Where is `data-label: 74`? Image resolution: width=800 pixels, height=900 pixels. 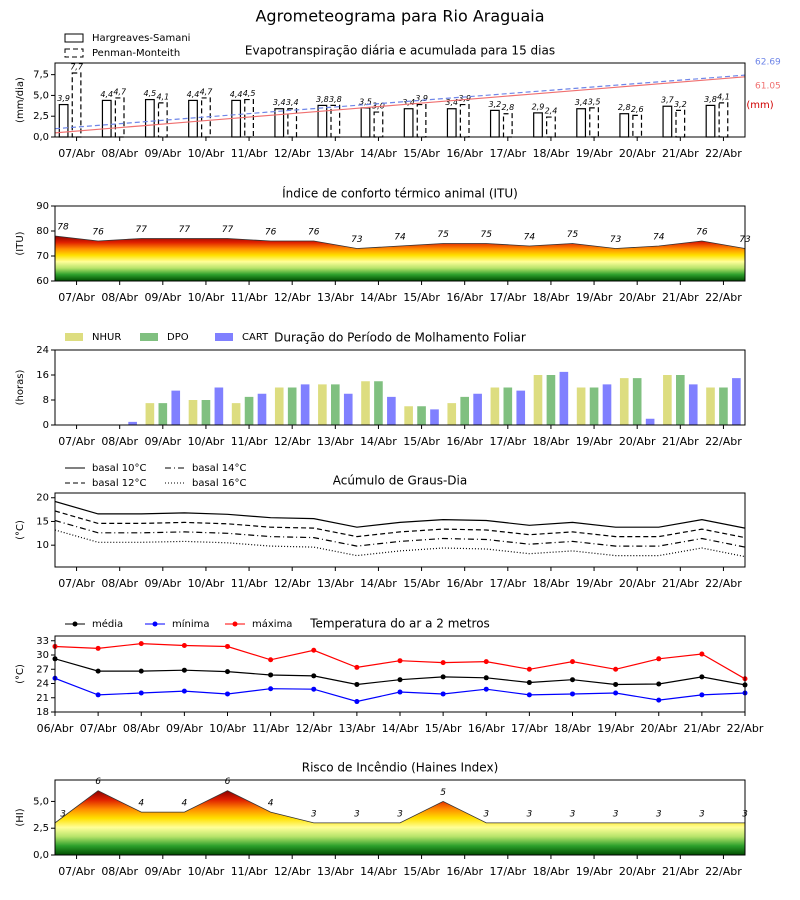 data-label: 74 is located at coordinates (400, 238).